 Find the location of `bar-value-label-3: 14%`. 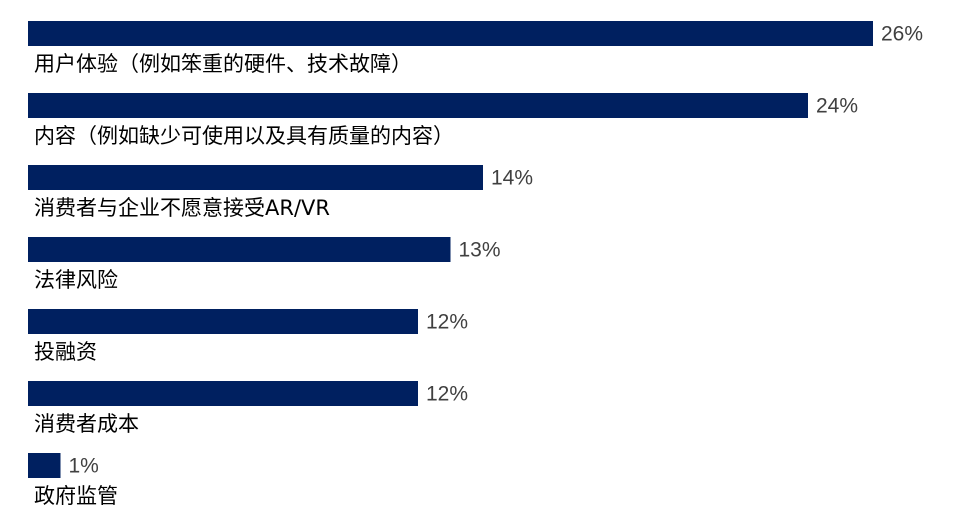

bar-value-label-3: 14% is located at coordinates (512, 178).